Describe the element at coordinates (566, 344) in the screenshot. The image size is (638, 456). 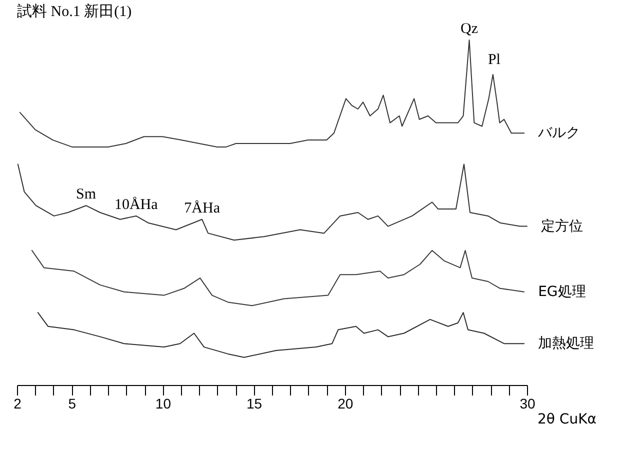
I see `series-label: 加熱処理` at that location.